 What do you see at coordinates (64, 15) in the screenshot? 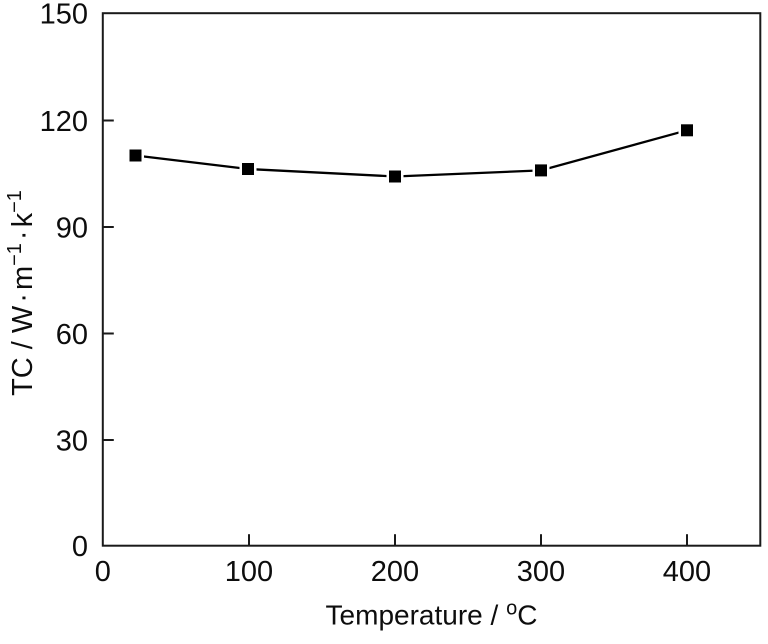
I see `svg-text: 150` at bounding box center [64, 15].